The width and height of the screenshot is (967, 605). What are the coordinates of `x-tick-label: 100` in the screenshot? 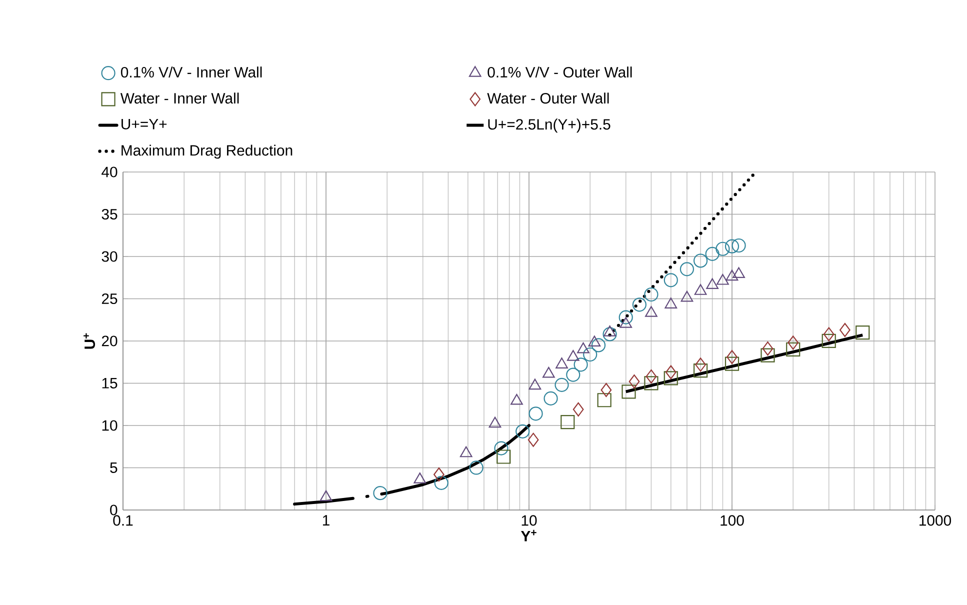 It's located at (732, 520).